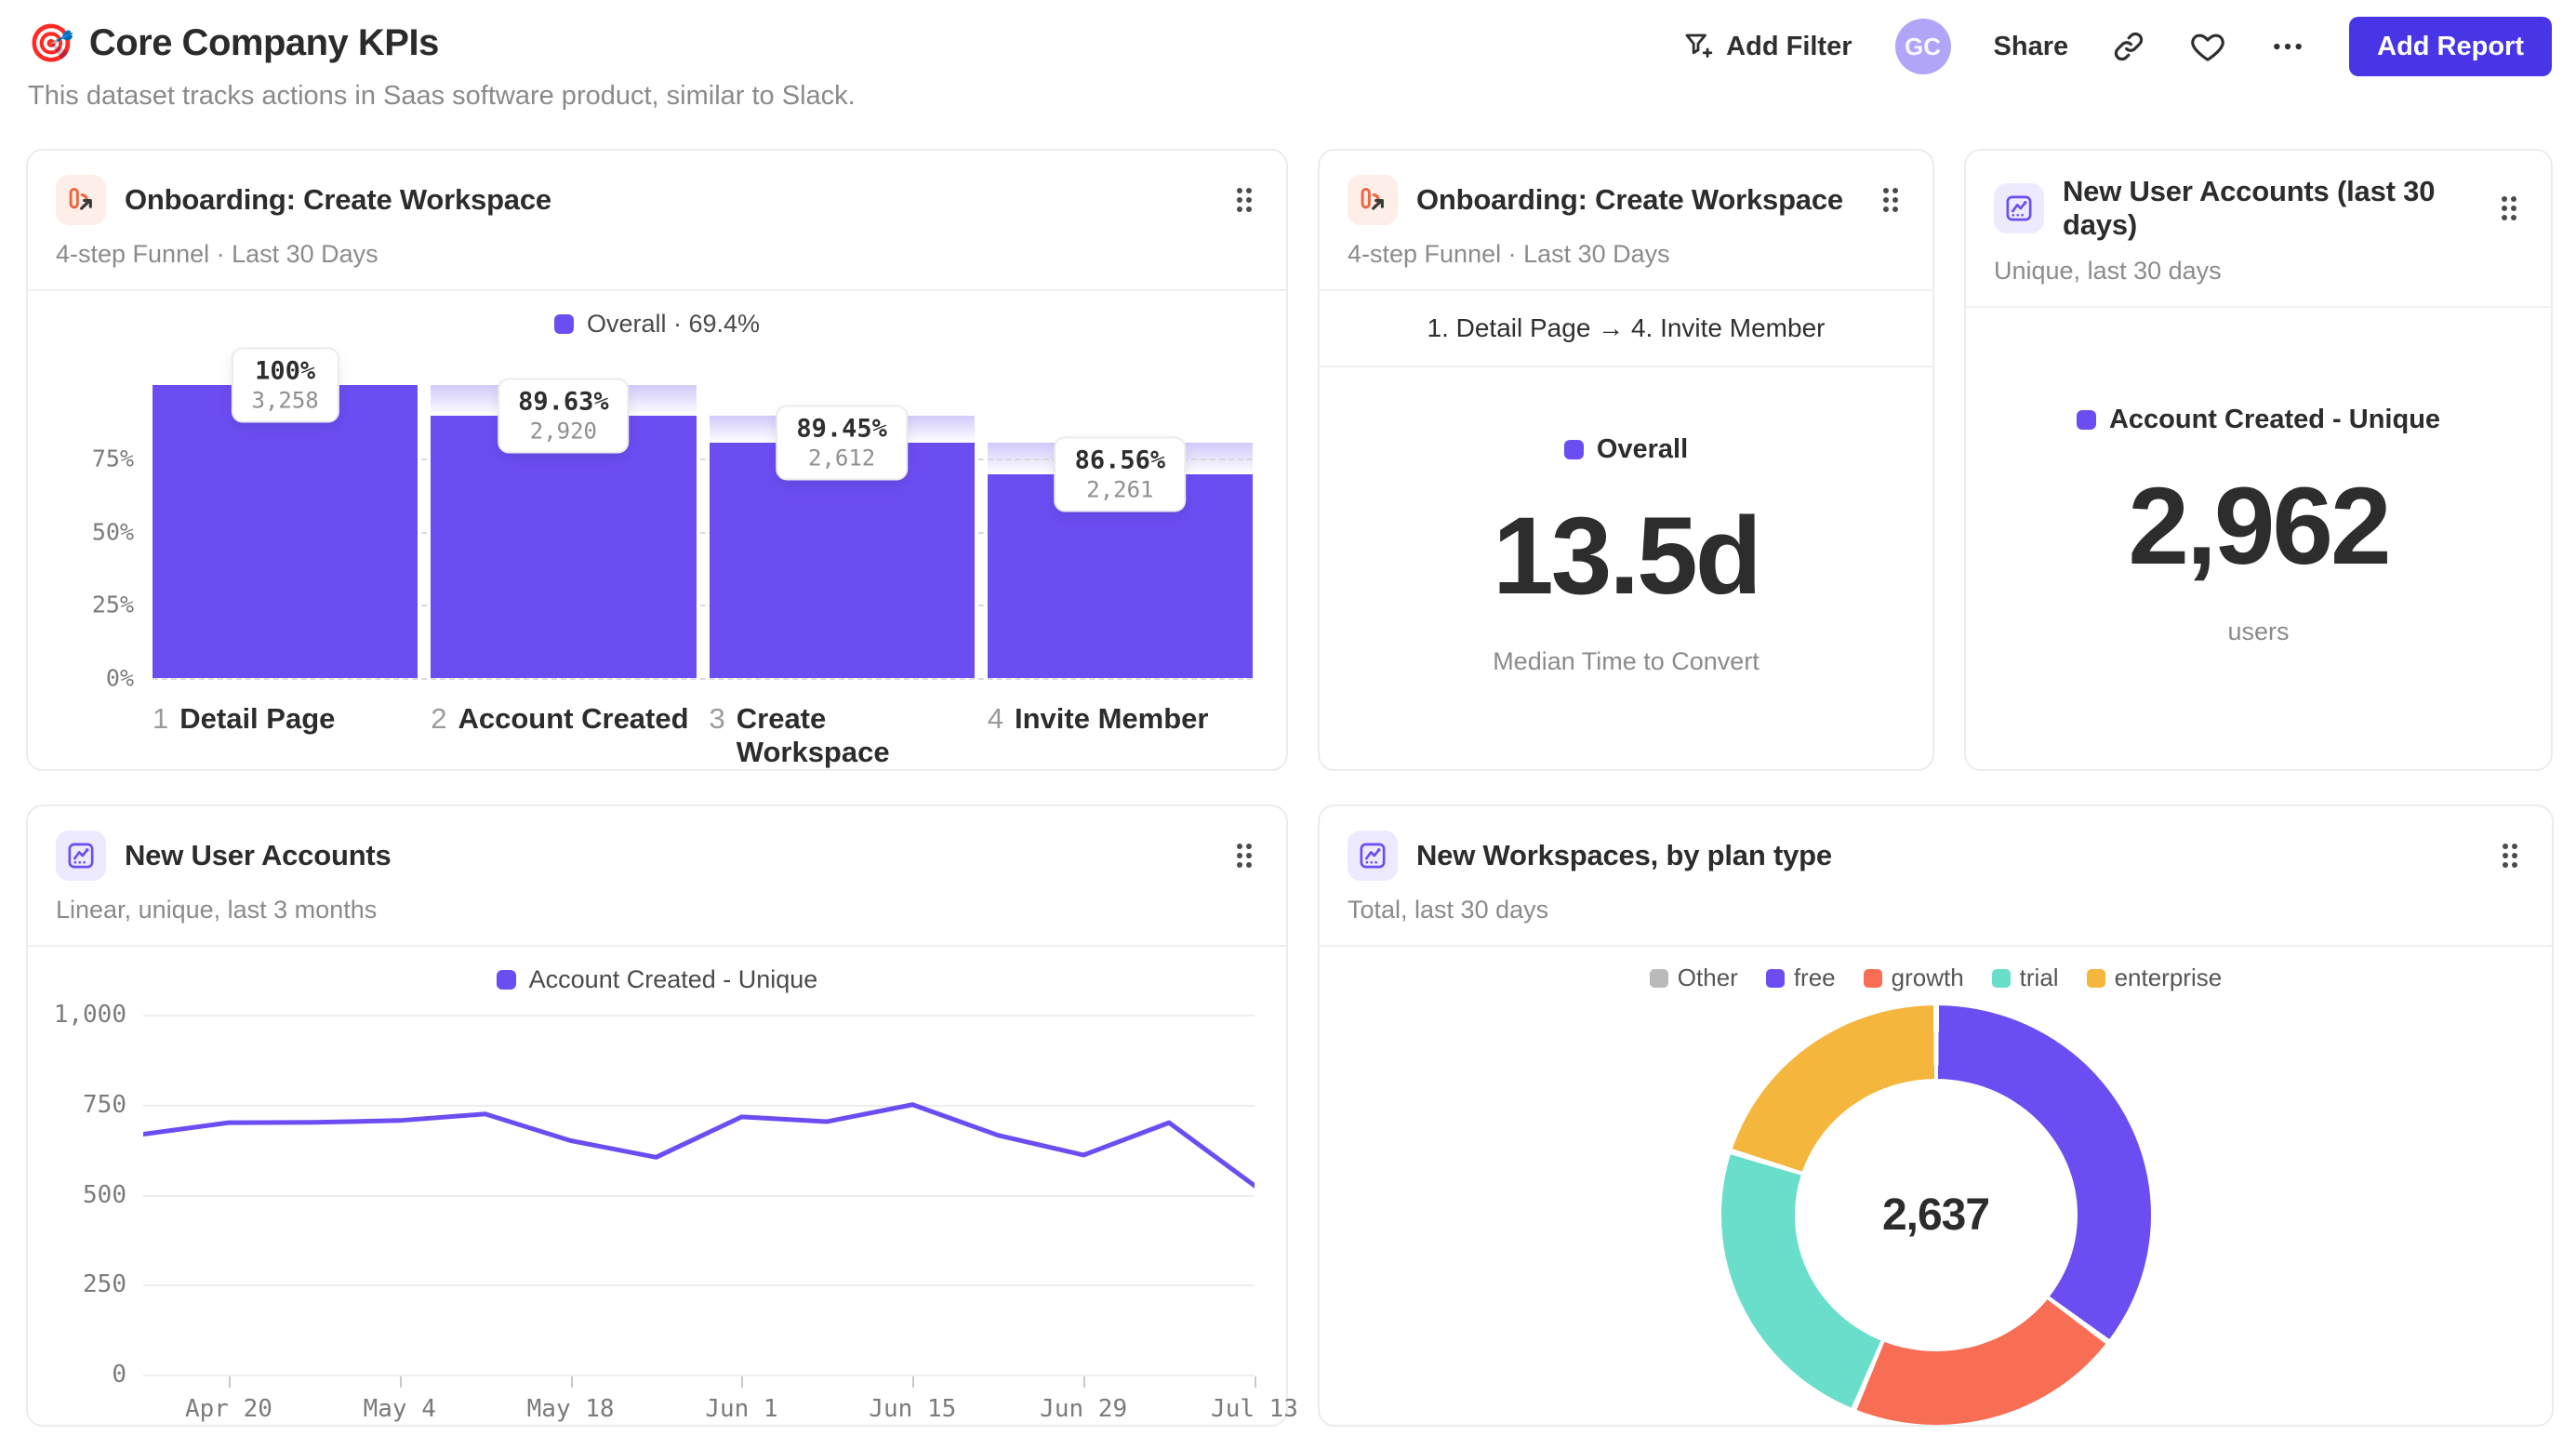 This screenshot has width=2576, height=1449. I want to click on card-subtitle: Linear, unique, last 3 months, so click(217, 910).